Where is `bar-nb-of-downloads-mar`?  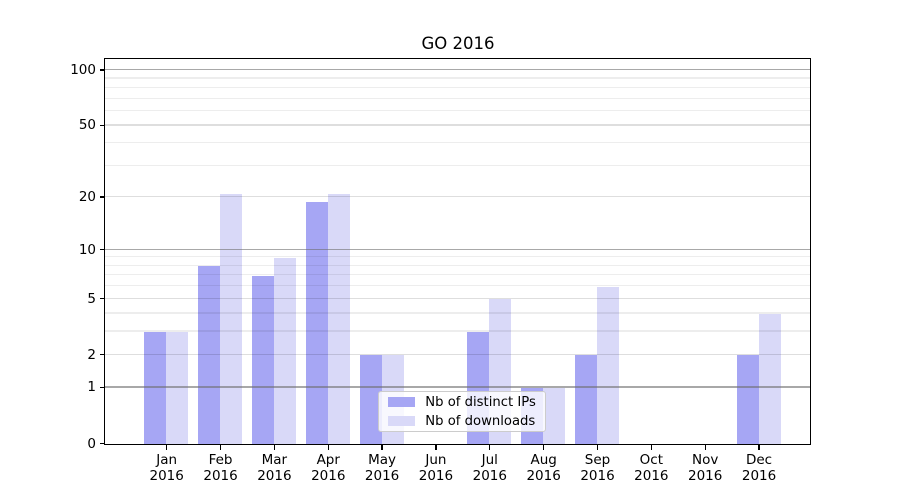
bar-nb-of-downloads-mar is located at coordinates (284, 350).